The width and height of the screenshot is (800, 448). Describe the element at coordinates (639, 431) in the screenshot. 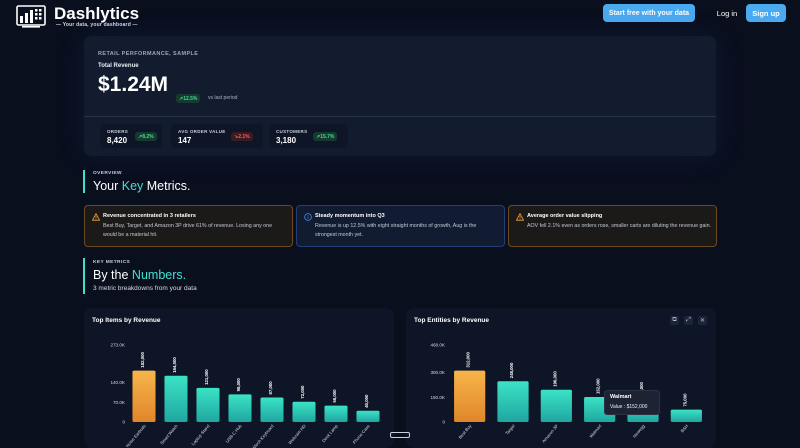

I see `x-tick-label: Newegg` at that location.